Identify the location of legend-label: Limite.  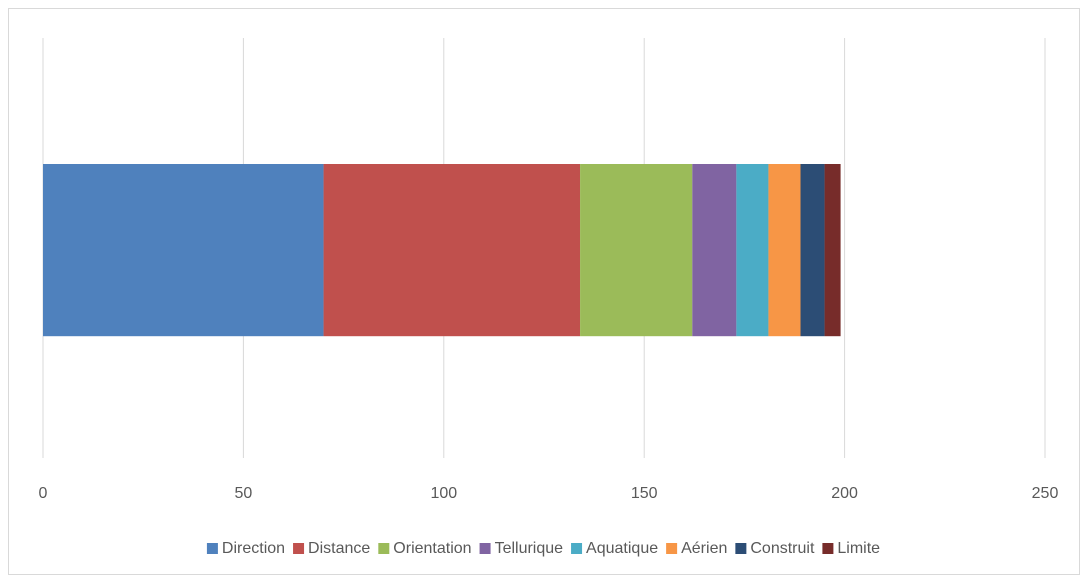
(858, 548).